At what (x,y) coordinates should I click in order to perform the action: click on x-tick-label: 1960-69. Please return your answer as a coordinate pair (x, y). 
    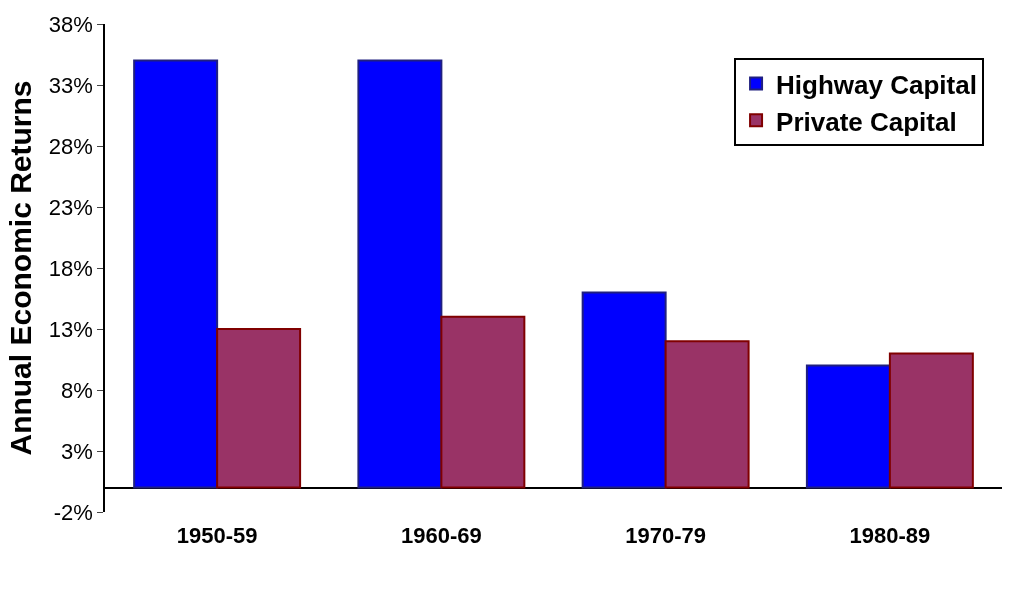
    Looking at the image, I should click on (441, 535).